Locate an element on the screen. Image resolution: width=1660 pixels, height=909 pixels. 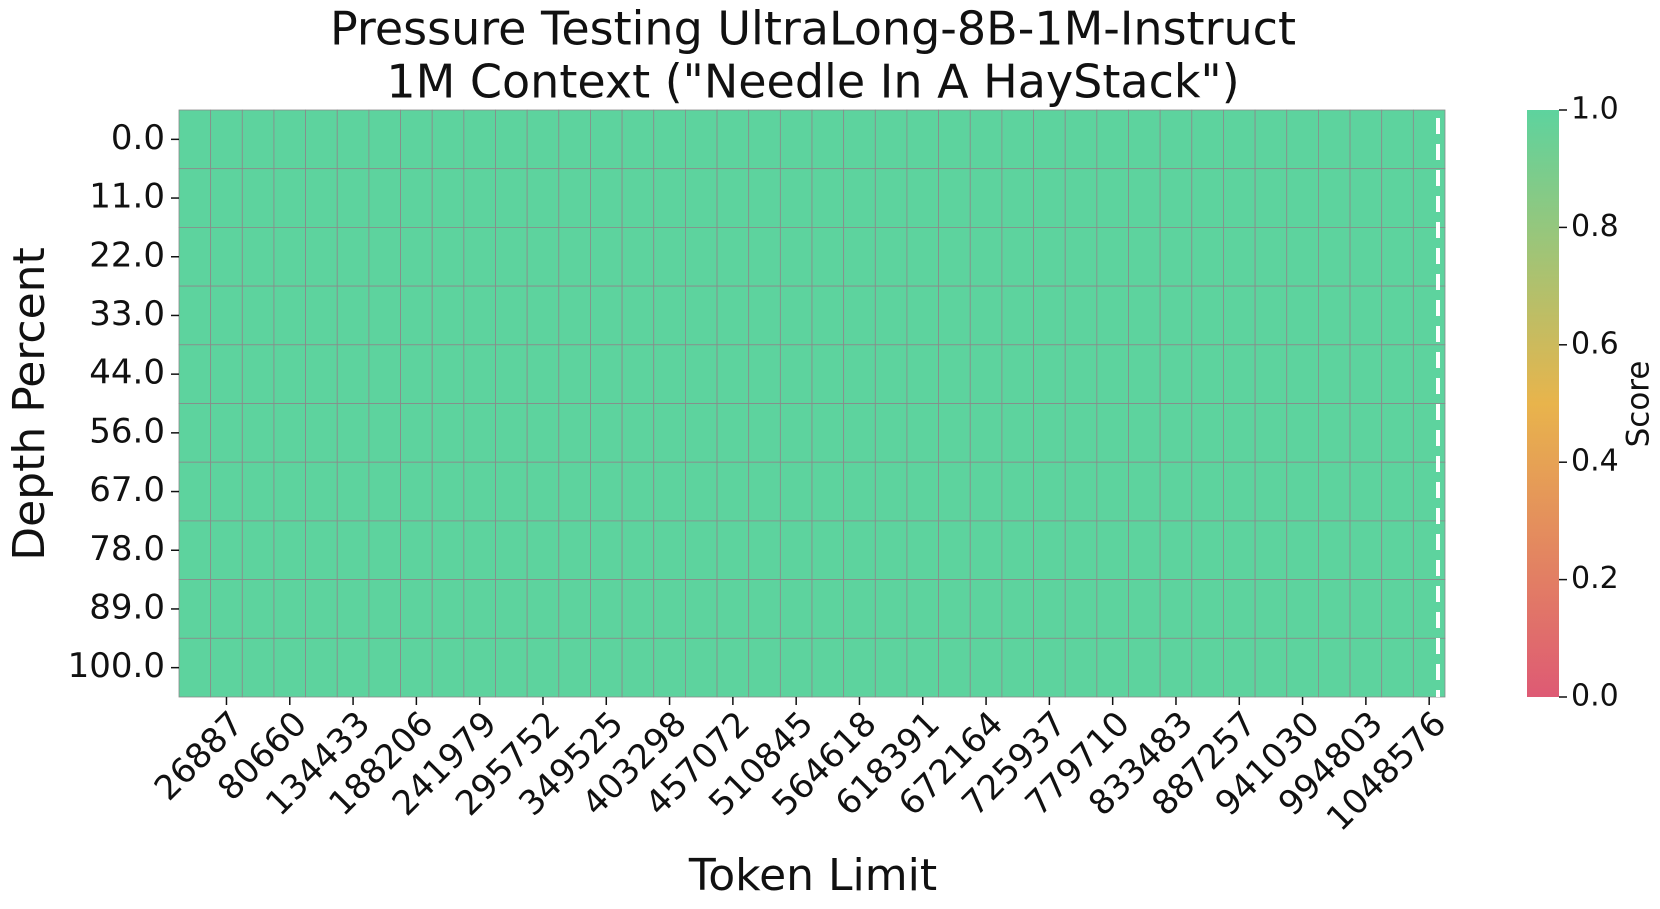
colorbar-tick-label: 0.2 is located at coordinates (1595, 578).